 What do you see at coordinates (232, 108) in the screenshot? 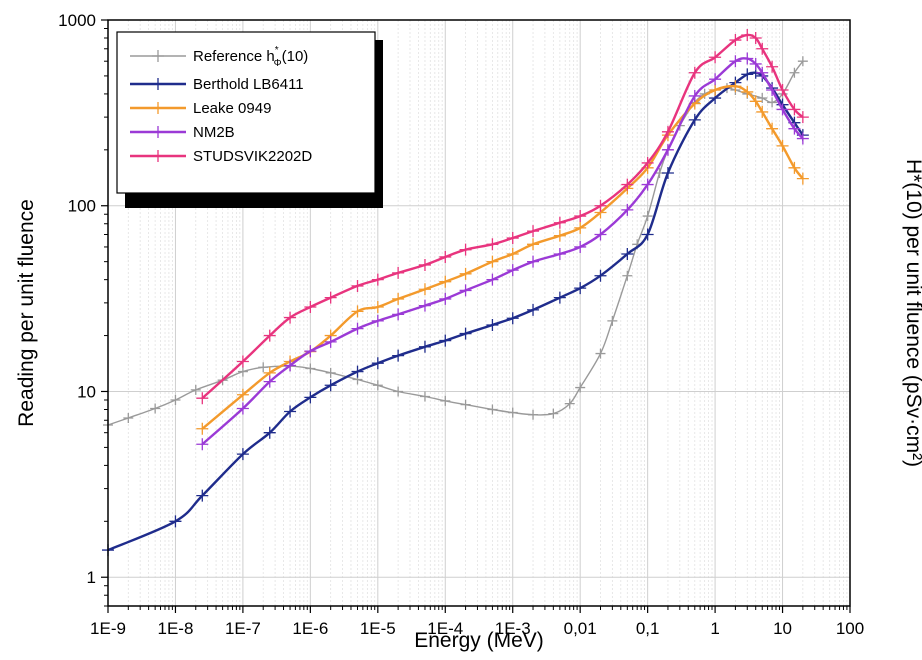
I see `legend-label: Leake 0949` at bounding box center [232, 108].